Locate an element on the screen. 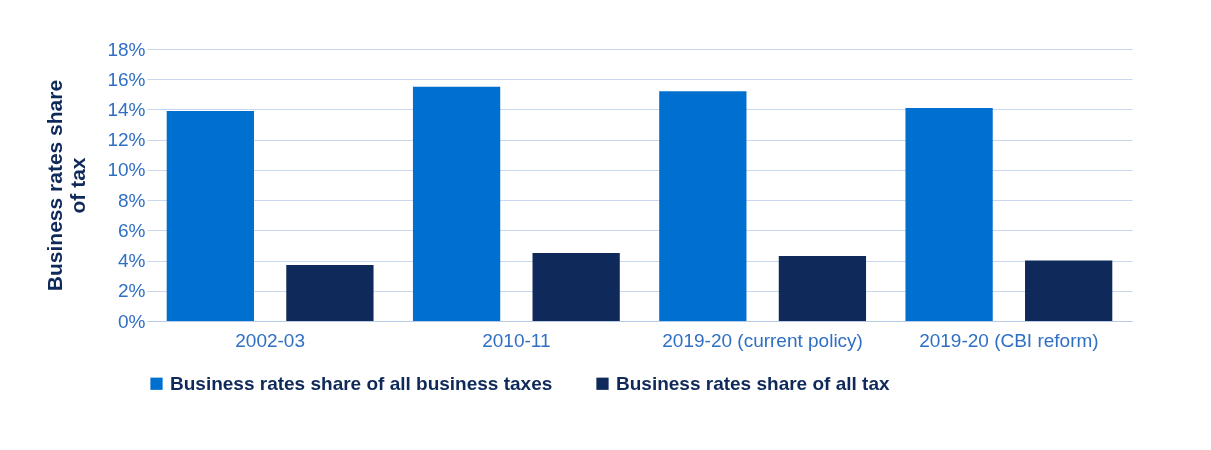 The image size is (1211, 450). legend-label: Business rates share of all tax is located at coordinates (753, 383).